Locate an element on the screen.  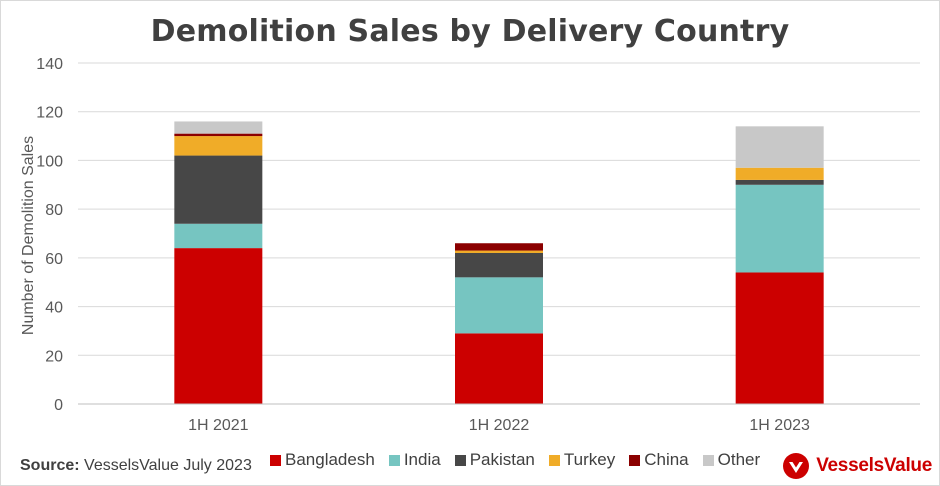
y-tick-label: 60 is located at coordinates (54, 259).